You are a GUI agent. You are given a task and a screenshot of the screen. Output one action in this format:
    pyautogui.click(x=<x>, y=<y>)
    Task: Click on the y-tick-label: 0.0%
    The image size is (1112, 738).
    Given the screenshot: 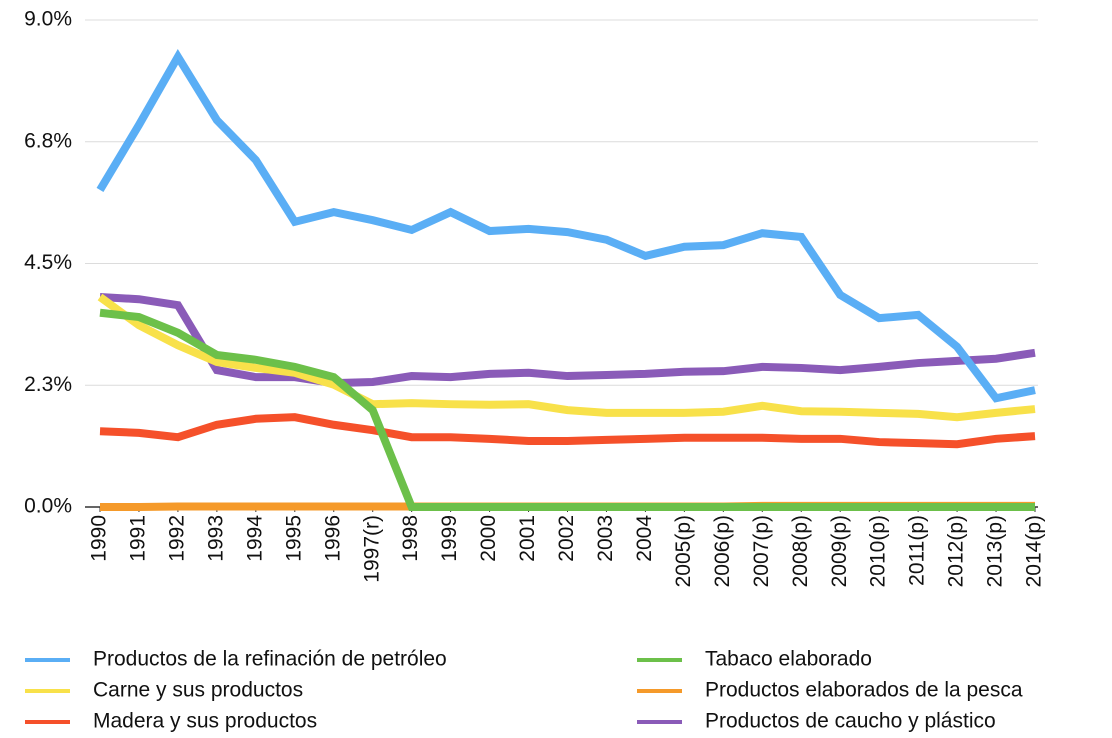 What is the action you would take?
    pyautogui.click(x=48, y=506)
    